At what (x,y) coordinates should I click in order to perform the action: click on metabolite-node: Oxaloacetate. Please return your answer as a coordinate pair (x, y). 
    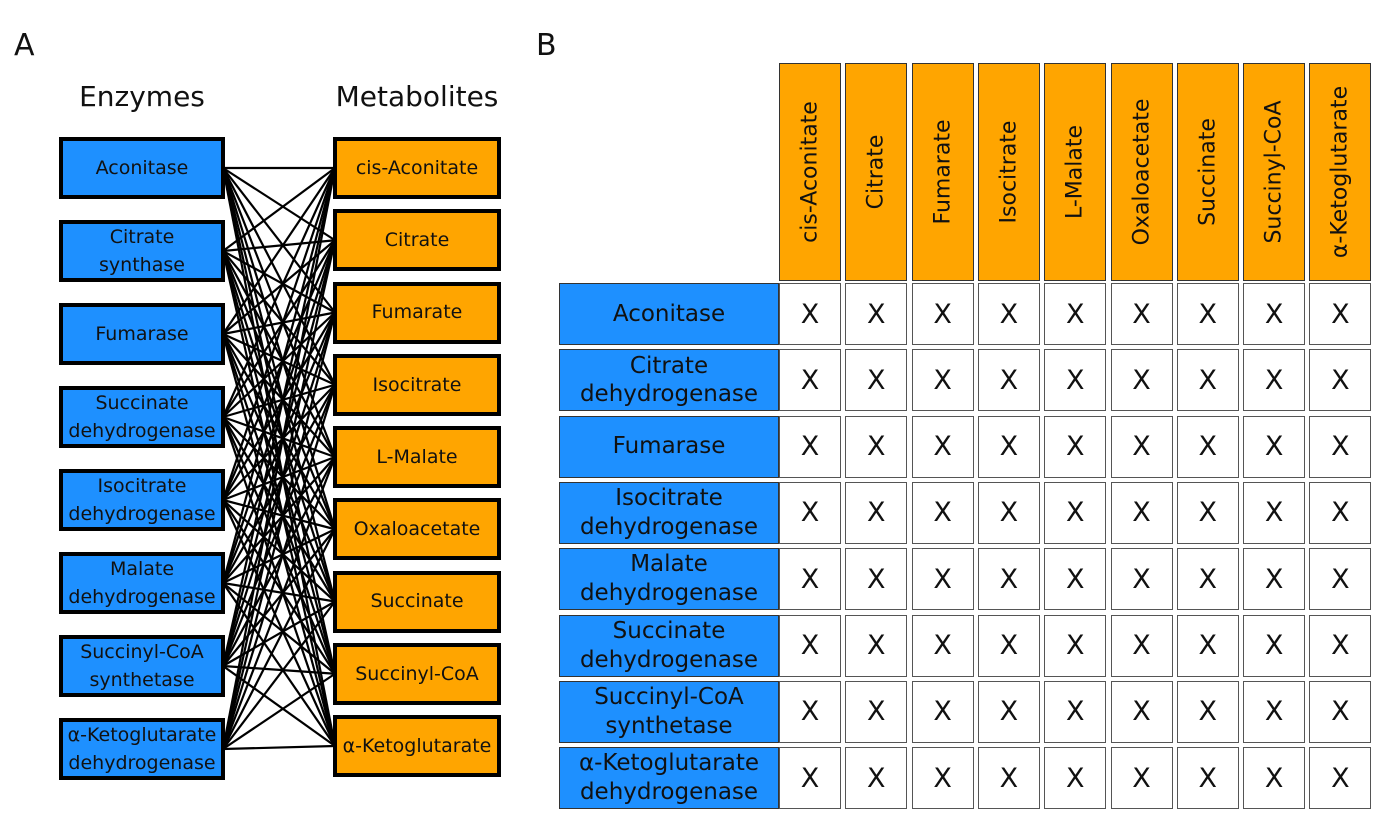
    Looking at the image, I should click on (417, 529).